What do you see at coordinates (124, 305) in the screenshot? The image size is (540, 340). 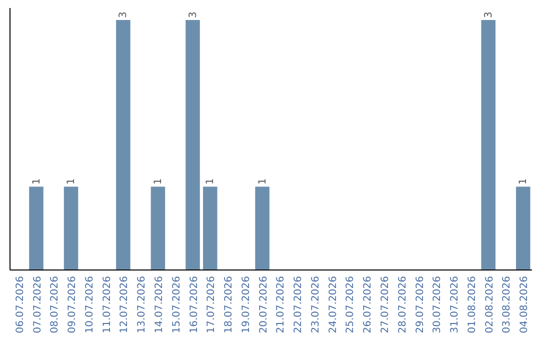 I see `x-tick-label: 12.07.2026` at bounding box center [124, 305].